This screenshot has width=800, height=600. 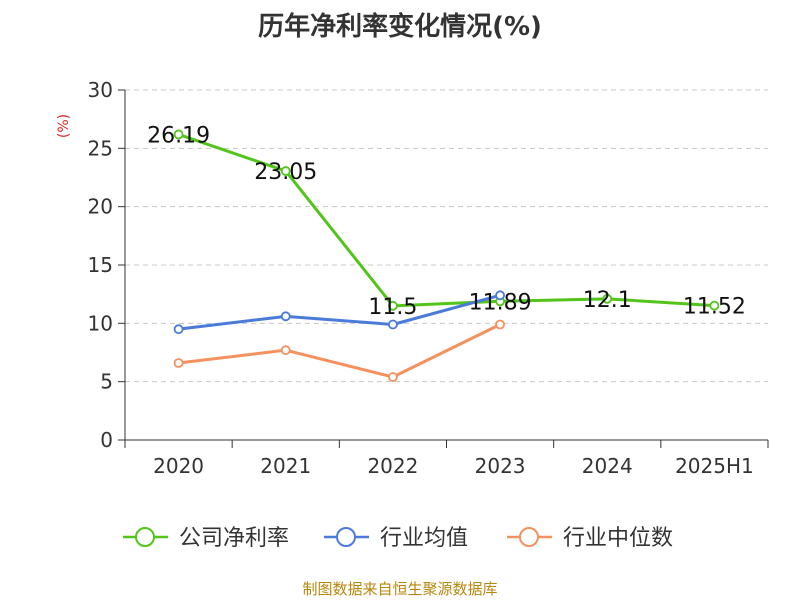 What do you see at coordinates (424, 538) in the screenshot?
I see `legend-label-1: 行业均值` at bounding box center [424, 538].